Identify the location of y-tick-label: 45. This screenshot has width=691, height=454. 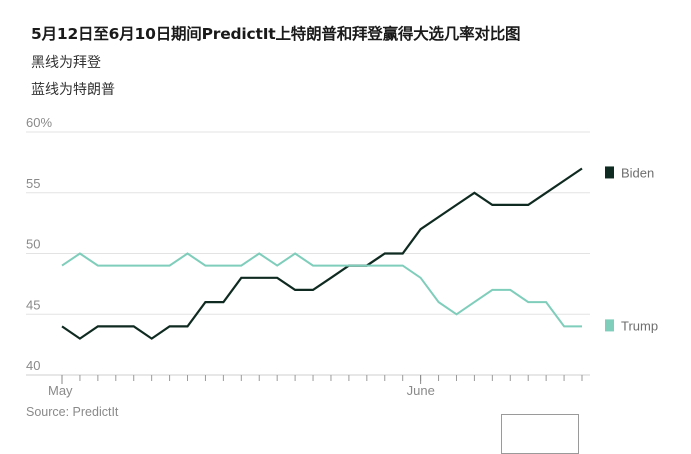
(33, 304).